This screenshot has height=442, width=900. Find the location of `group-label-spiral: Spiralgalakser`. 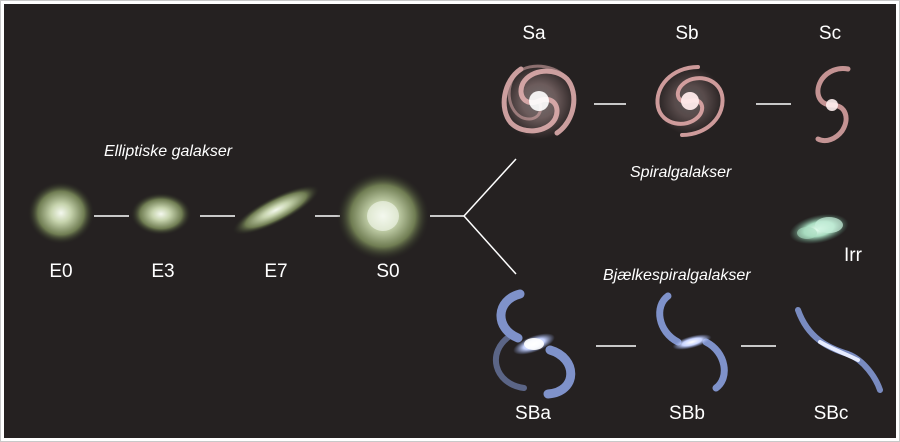

group-label-spiral: Spiralgalakser is located at coordinates (681, 172).